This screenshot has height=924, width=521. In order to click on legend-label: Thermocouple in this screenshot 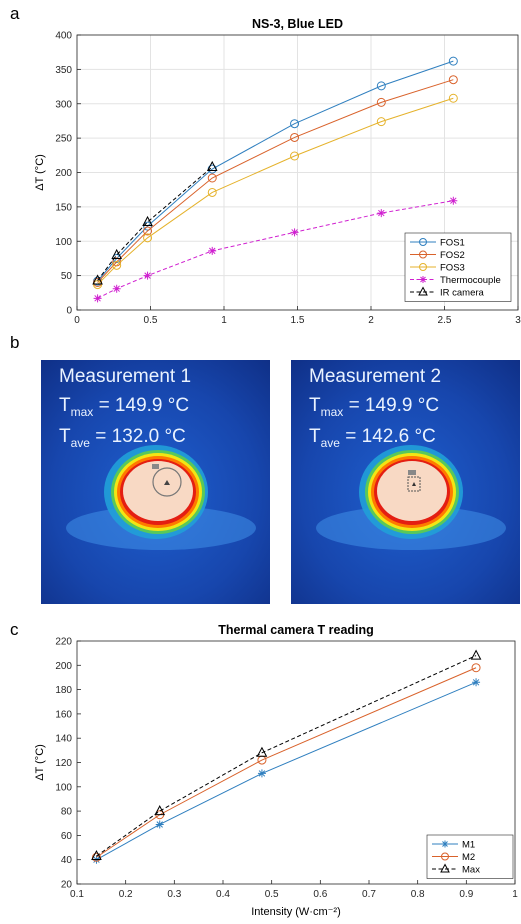, I will do `click(470, 280)`.